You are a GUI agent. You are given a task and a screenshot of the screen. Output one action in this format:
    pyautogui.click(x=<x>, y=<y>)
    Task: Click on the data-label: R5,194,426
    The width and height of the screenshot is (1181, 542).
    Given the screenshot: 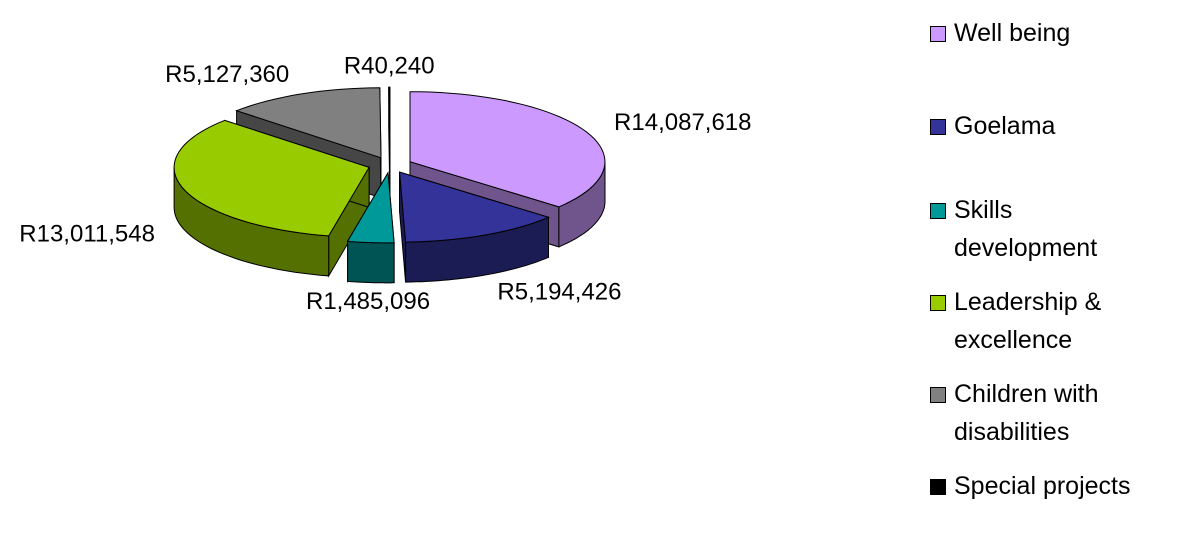 What is the action you would take?
    pyautogui.click(x=559, y=292)
    